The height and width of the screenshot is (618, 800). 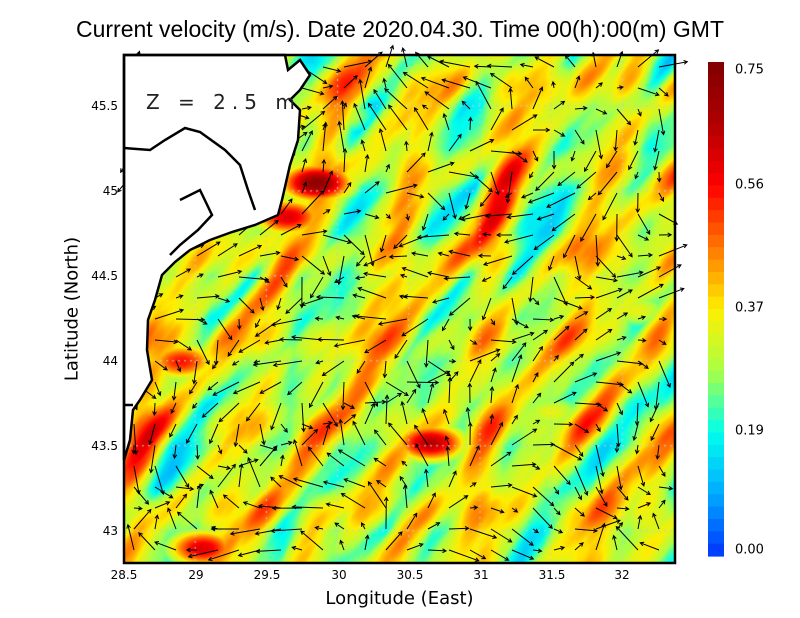 What do you see at coordinates (552, 575) in the screenshot?
I see `x-tick: 31.5` at bounding box center [552, 575].